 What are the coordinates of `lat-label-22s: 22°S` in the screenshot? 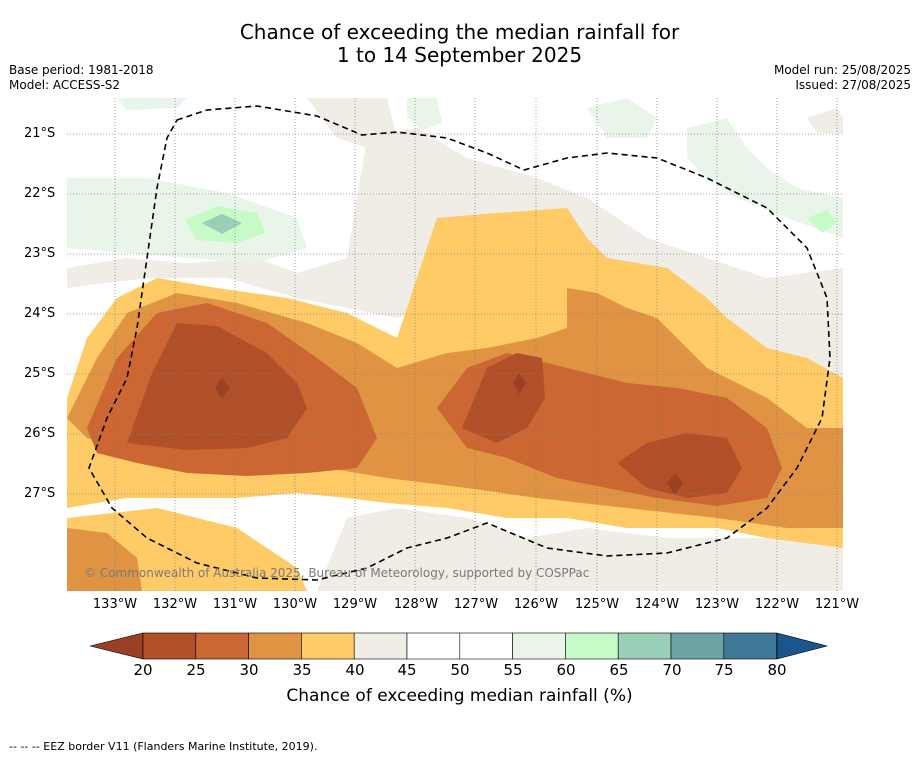 It's located at (40, 193).